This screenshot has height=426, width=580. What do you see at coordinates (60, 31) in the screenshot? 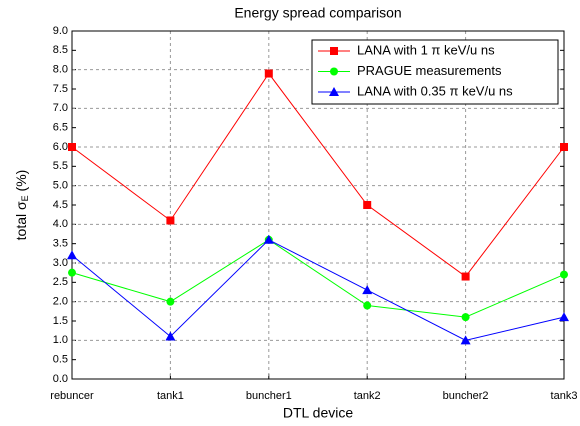
I see `y-tick-label: 9.0` at bounding box center [60, 31].